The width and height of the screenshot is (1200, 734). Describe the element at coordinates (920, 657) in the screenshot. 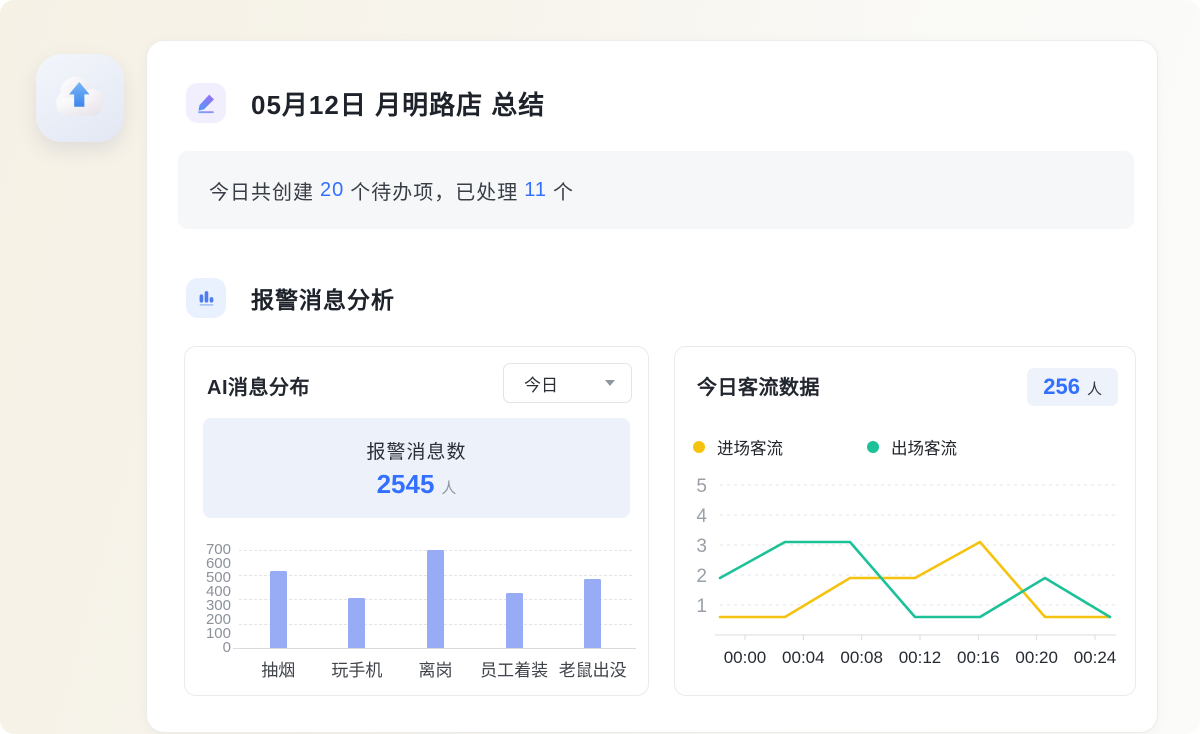

I see `x-axis-label: 00:12` at that location.